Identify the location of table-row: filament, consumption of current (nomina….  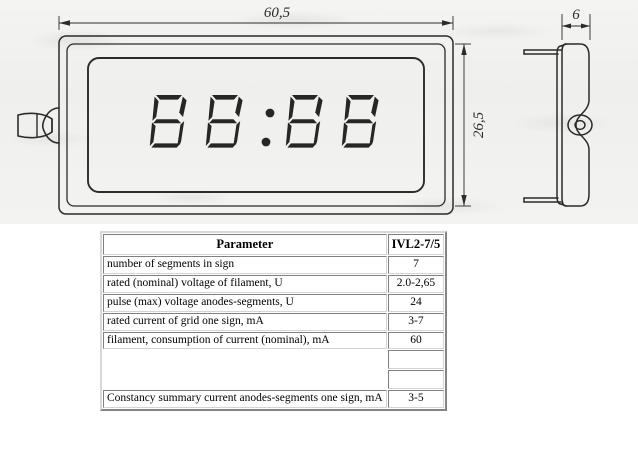
(274, 340).